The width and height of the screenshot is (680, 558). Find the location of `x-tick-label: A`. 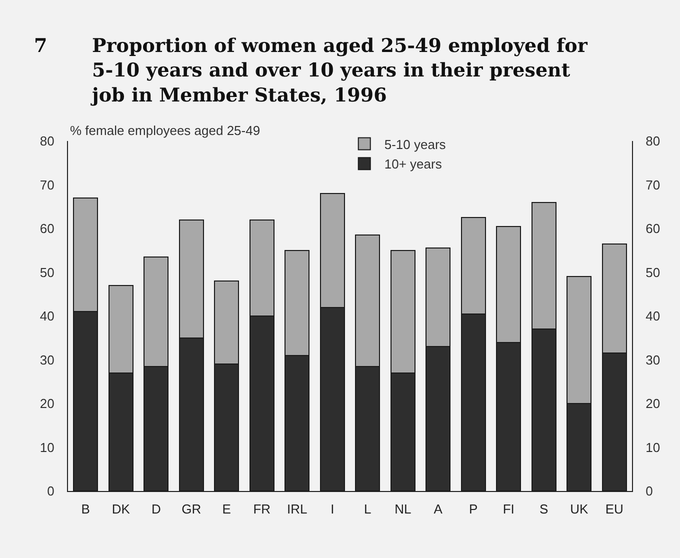

x-tick-label: A is located at coordinates (438, 509).